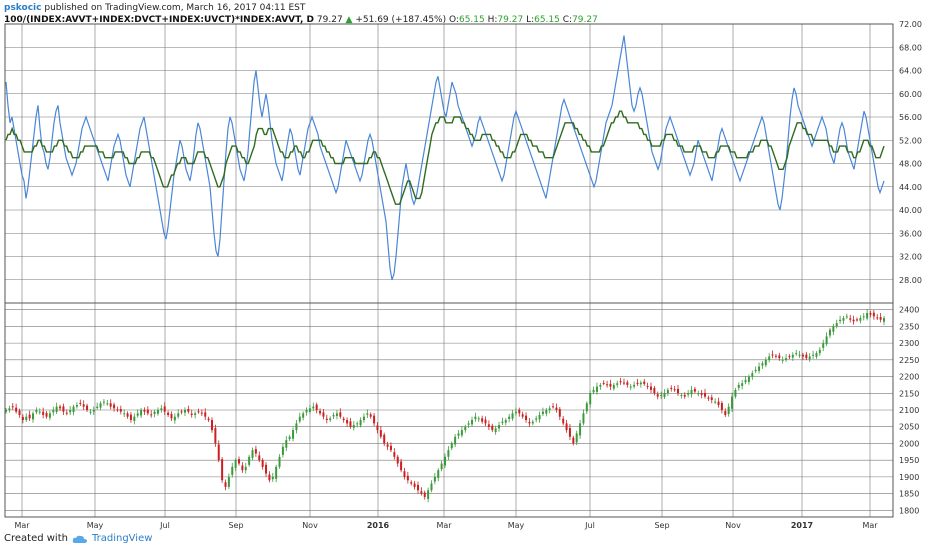 The image size is (932, 550). What do you see at coordinates (910, 47) in the screenshot?
I see `top-y-tick-label: 68.00` at bounding box center [910, 47].